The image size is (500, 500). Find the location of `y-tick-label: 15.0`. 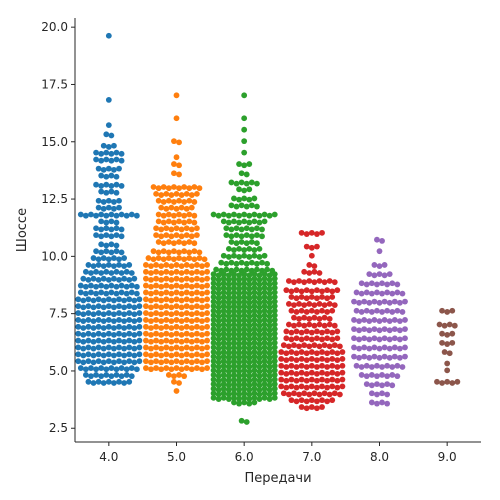

y-tick-label: 15.0 is located at coordinates (54, 142).